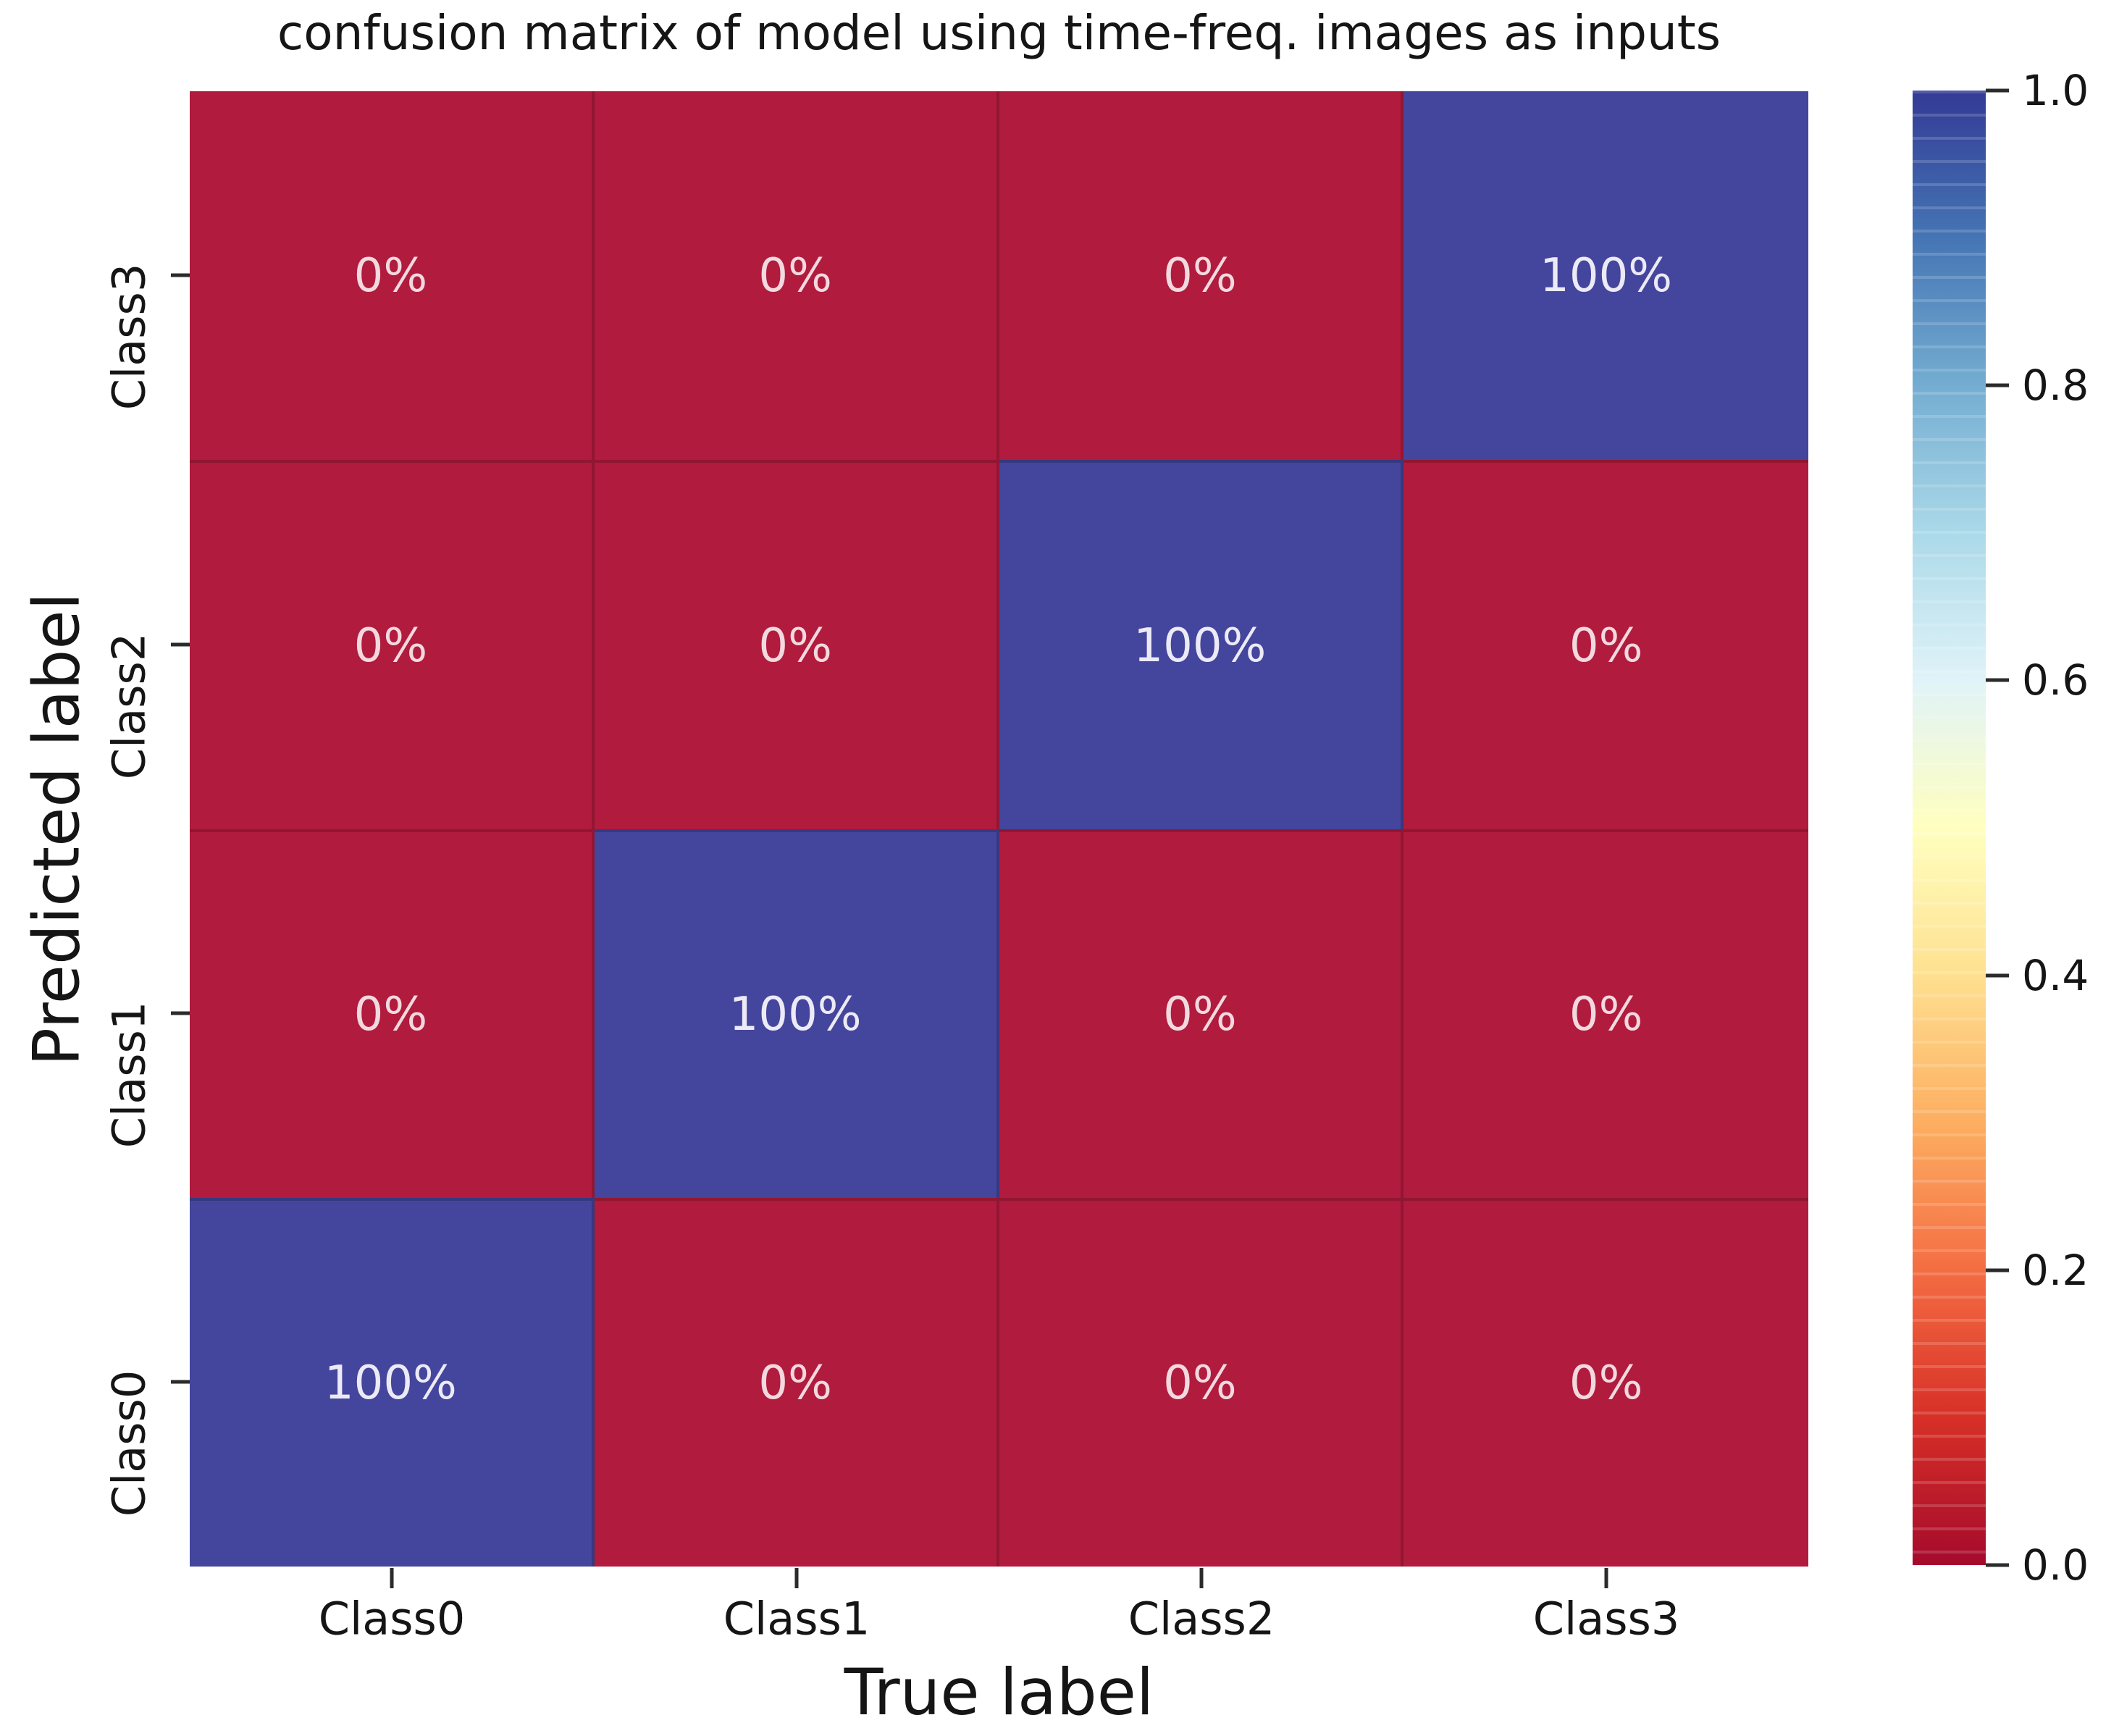 The height and width of the screenshot is (1736, 2119). I want to click on matrix-cell-predClass1-trueClass0: 0%, so click(392, 1013).